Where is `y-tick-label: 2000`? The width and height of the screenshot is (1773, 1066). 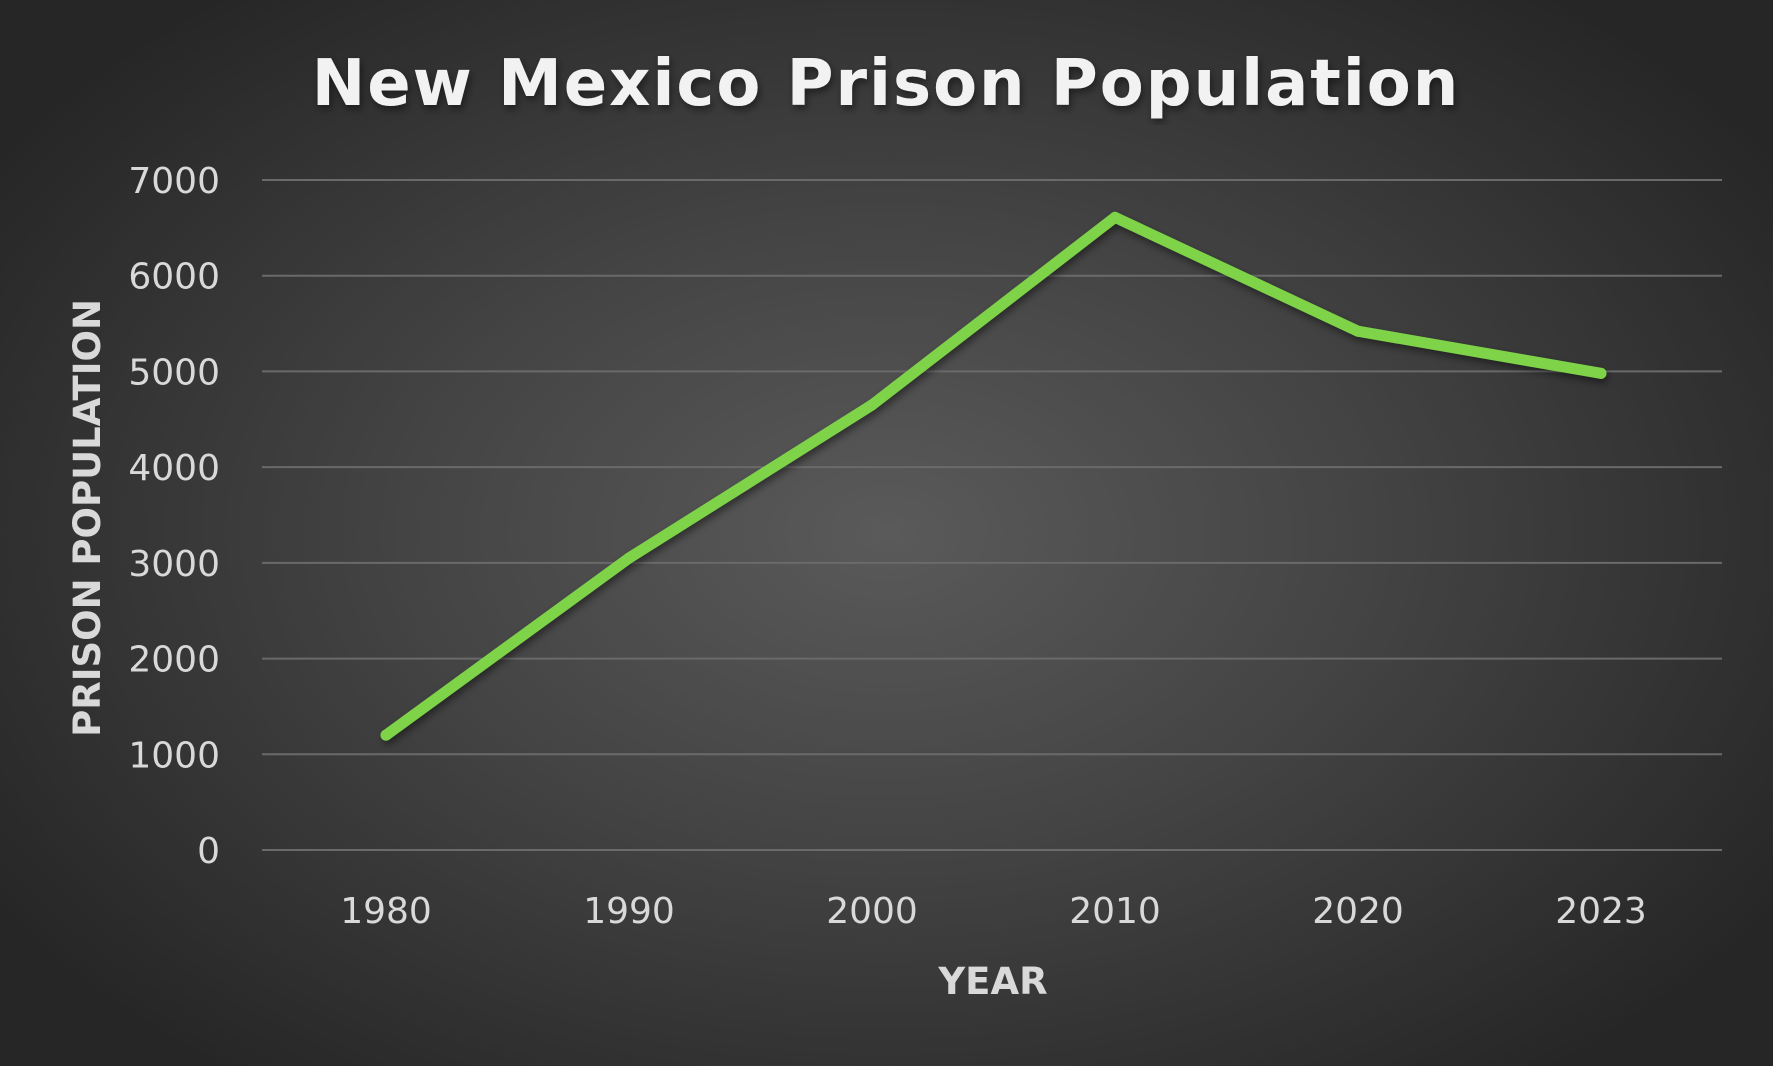 y-tick-label: 2000 is located at coordinates (174, 660).